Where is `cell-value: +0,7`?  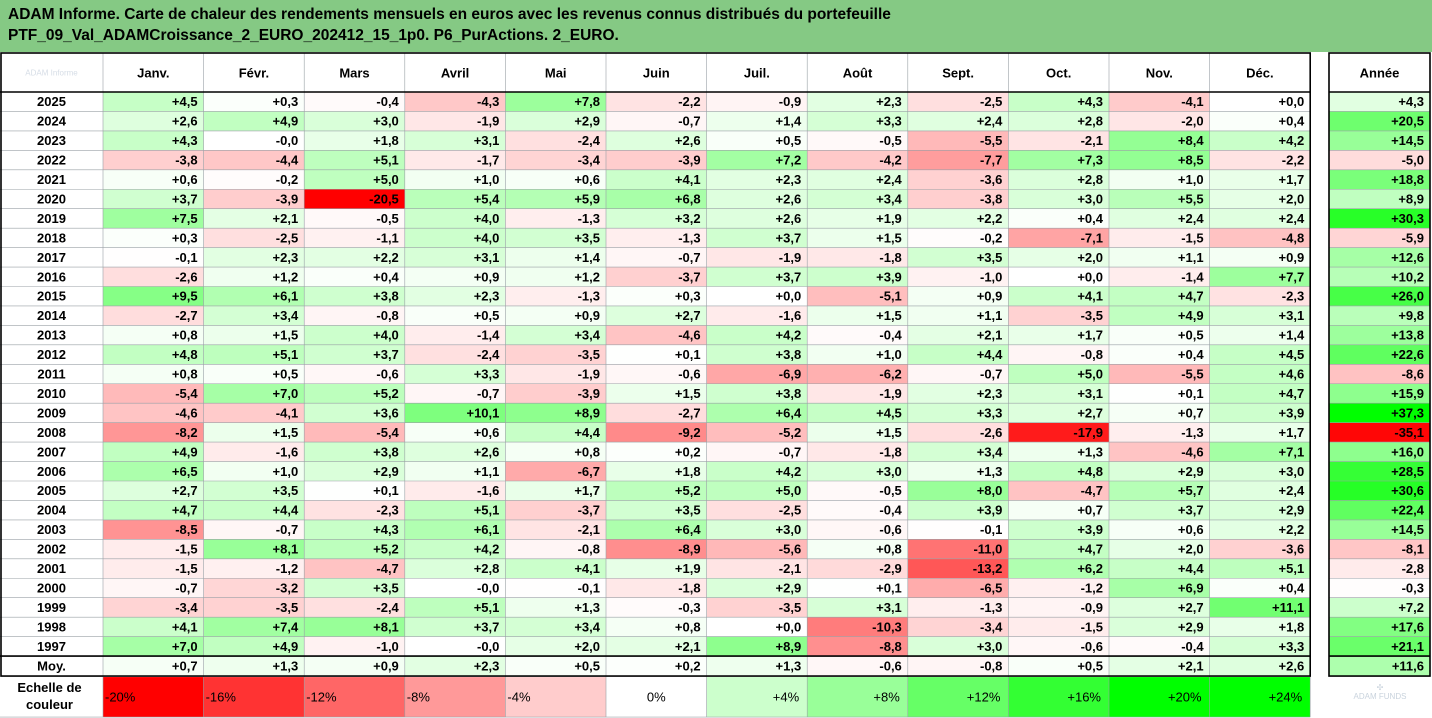
cell-value: +0,7 is located at coordinates (1191, 412).